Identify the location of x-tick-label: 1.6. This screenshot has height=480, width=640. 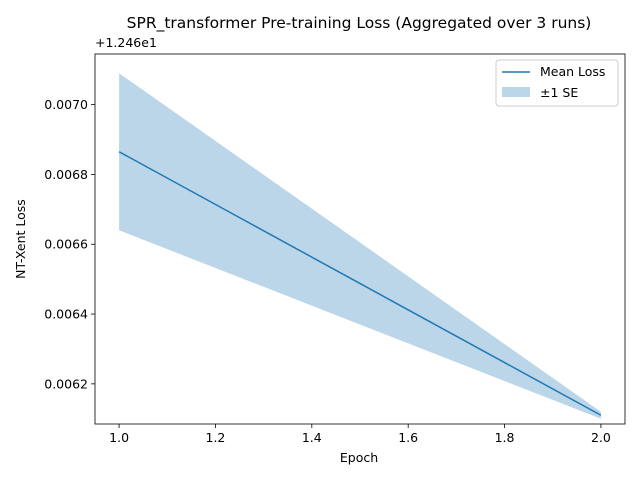
(408, 437).